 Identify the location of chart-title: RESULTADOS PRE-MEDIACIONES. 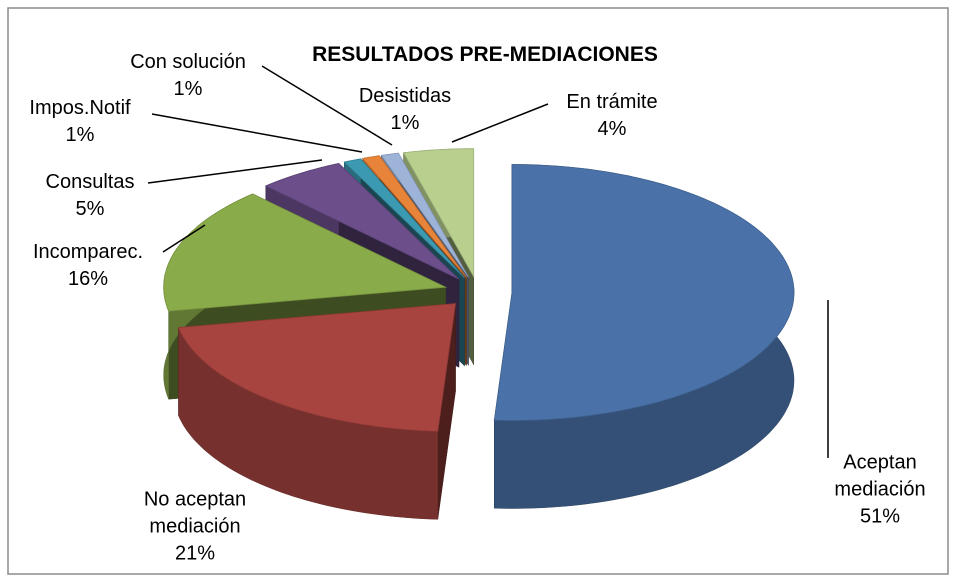
(485, 54).